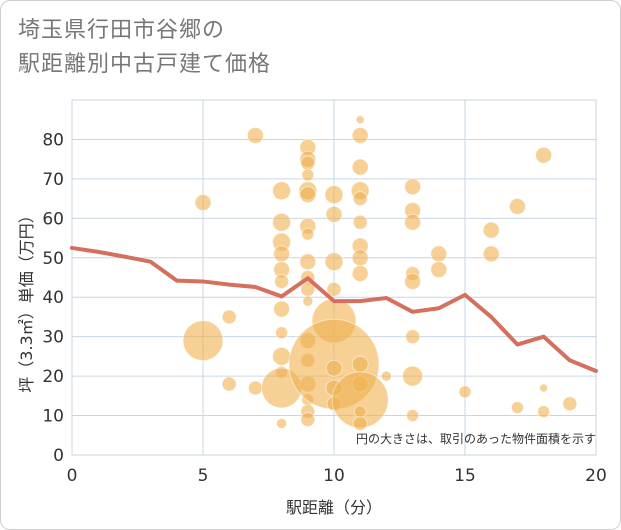 This screenshot has width=621, height=530. I want to click on title-line-2: 駅距離別中古戸建て価格, so click(145, 64).